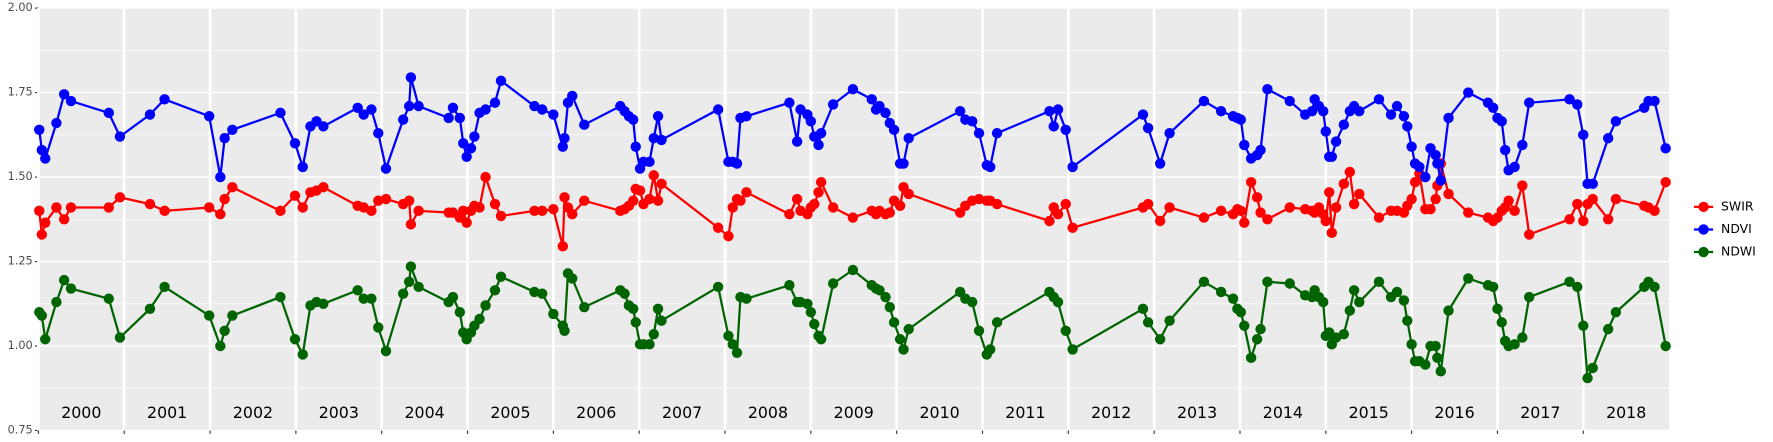 Image resolution: width=1773 pixels, height=442 pixels. Describe the element at coordinates (510, 412) in the screenshot. I see `x-tick-label: 2005` at that location.